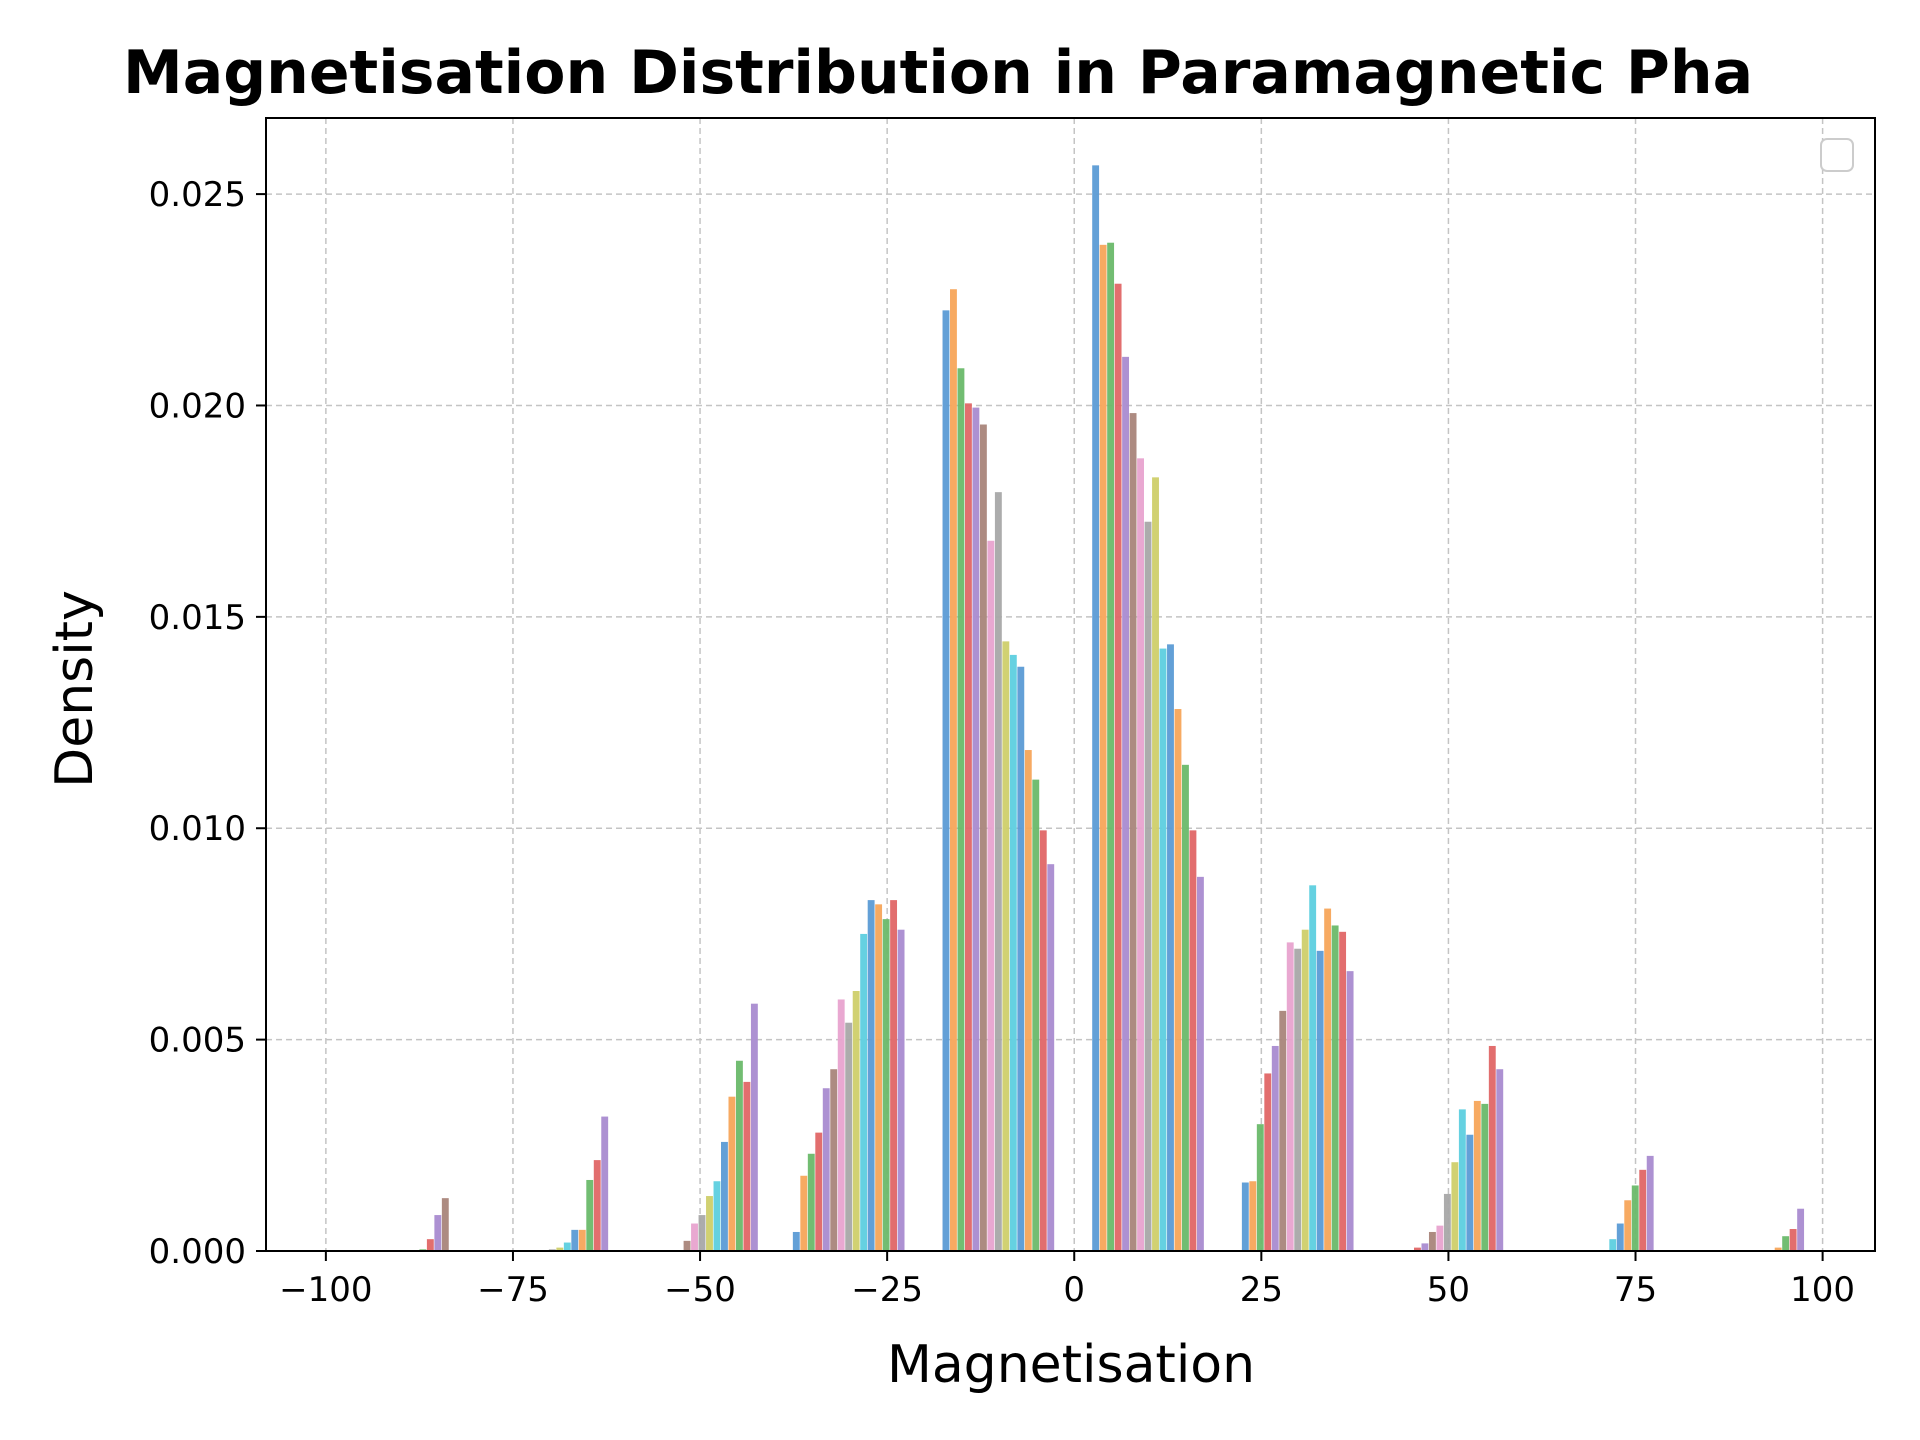  Describe the element at coordinates (207, 723) in the screenshot. I see `y-axis-ticks: 0.000 0.005 0.010 0.015 0.020 0.025` at that location.